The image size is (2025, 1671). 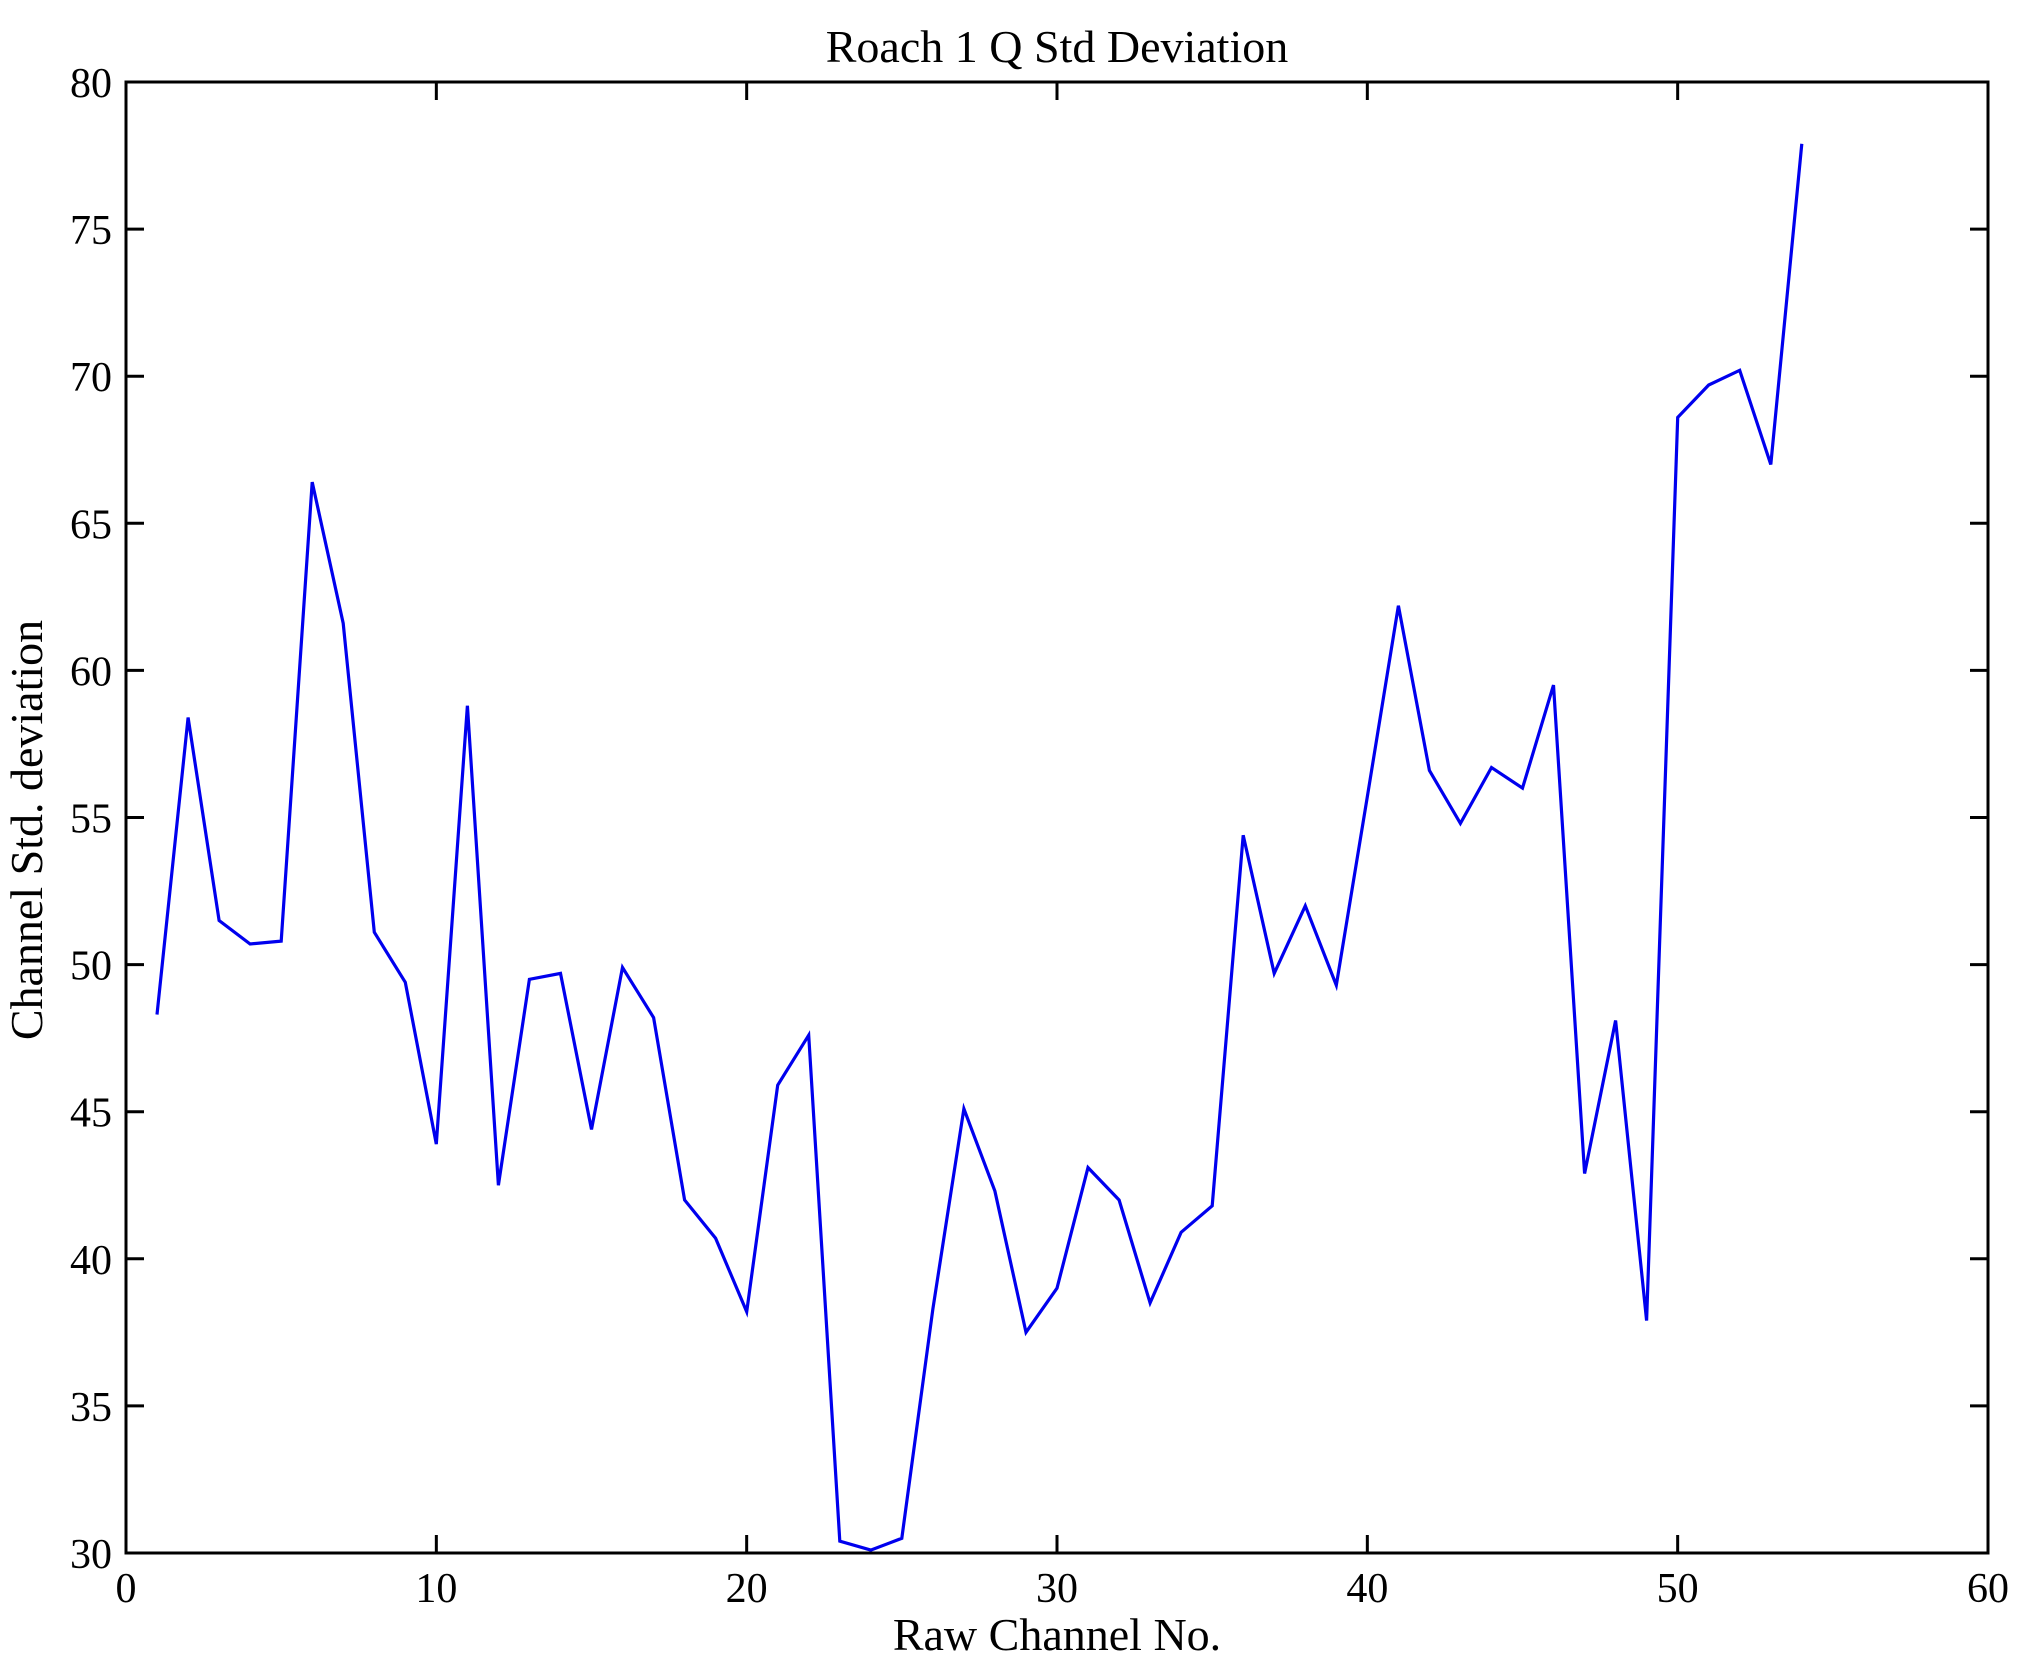 What do you see at coordinates (91, 820) in the screenshot?
I see `y-tick-label: 55` at bounding box center [91, 820].